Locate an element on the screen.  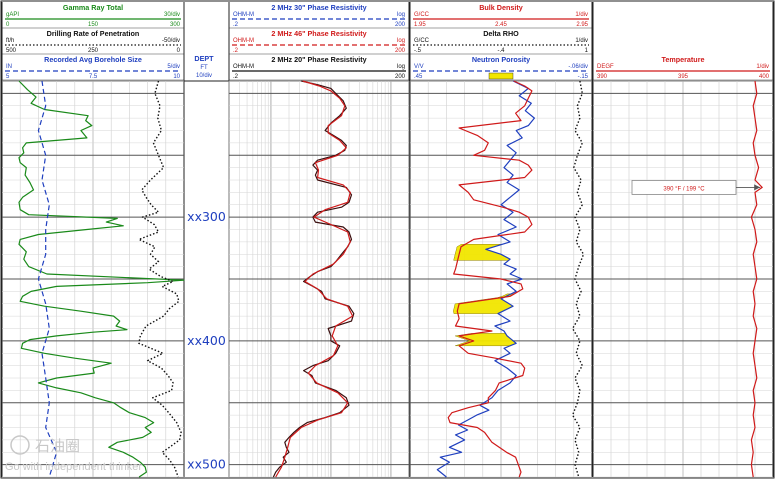
watermark-logo-text: 石油圈 is located at coordinates (57, 446).